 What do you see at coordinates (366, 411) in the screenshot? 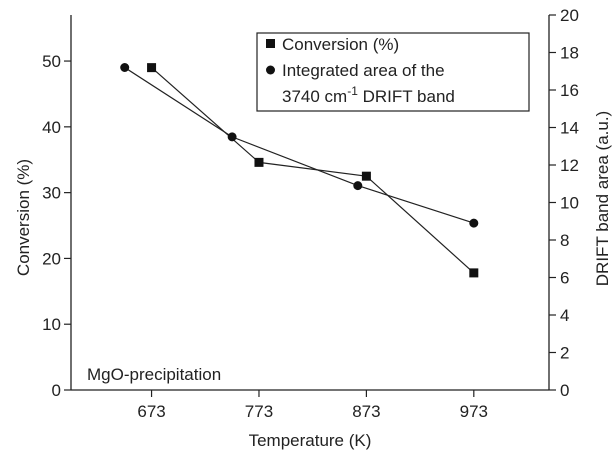
I see `x-tick-label: 873` at bounding box center [366, 411].